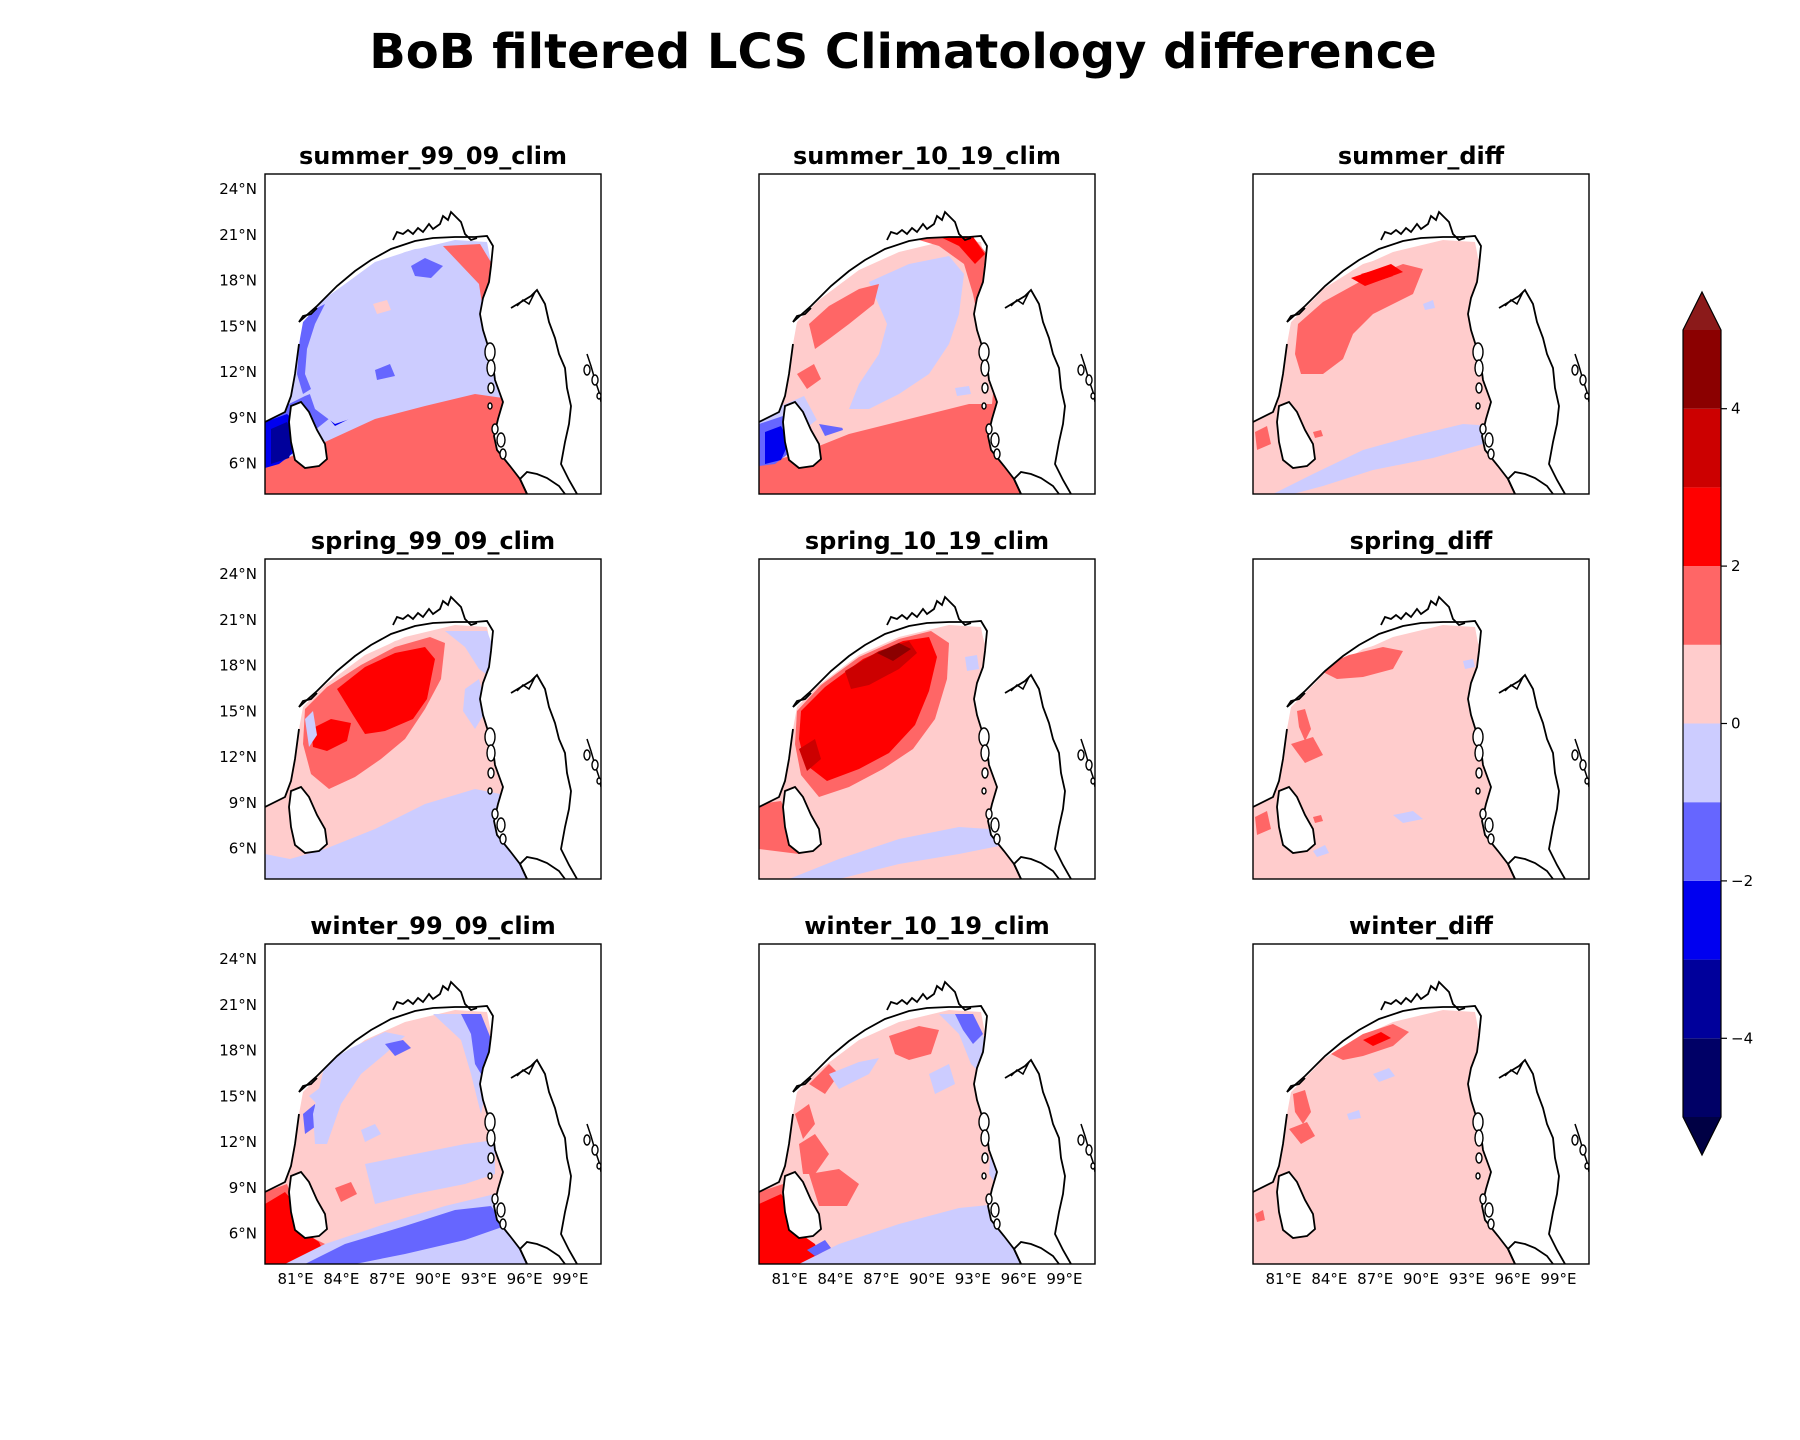 The image size is (1800, 1440). Describe the element at coordinates (1421, 926) in the screenshot. I see `panel-title: winter_diff` at that location.